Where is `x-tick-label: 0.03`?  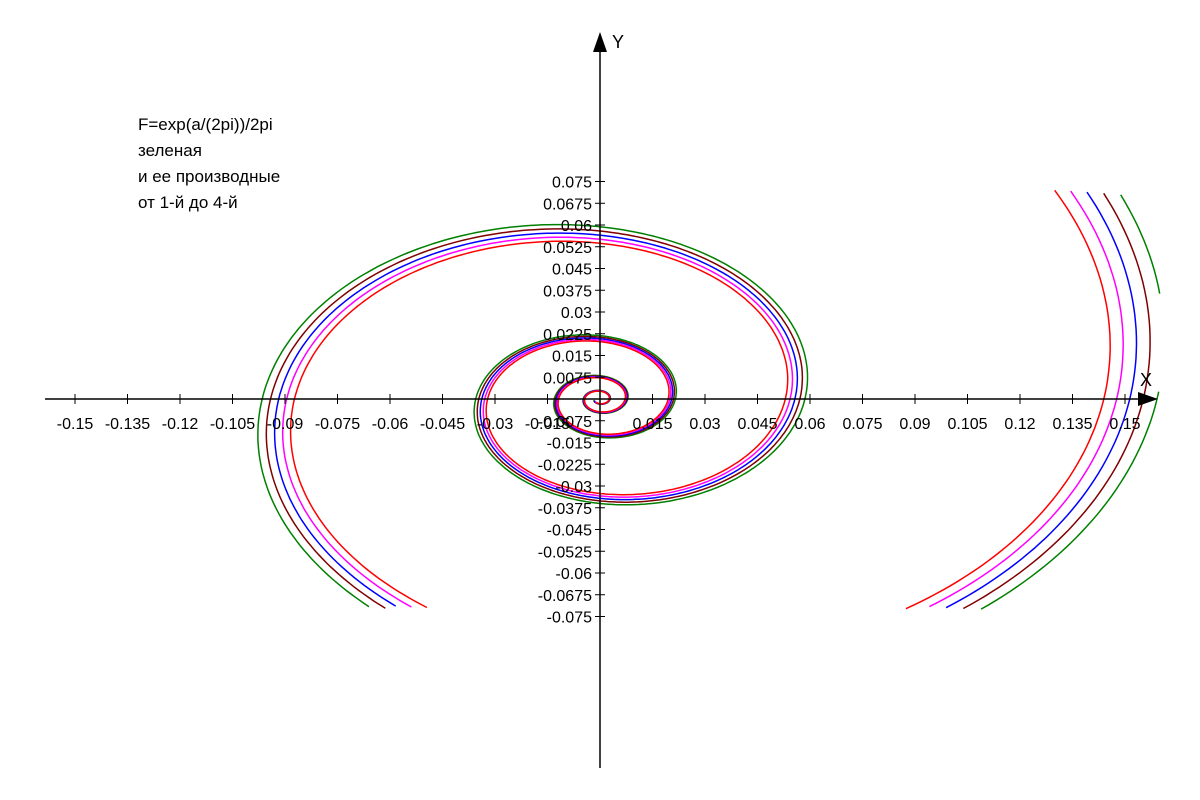
x-tick-label: 0.03 is located at coordinates (704, 424).